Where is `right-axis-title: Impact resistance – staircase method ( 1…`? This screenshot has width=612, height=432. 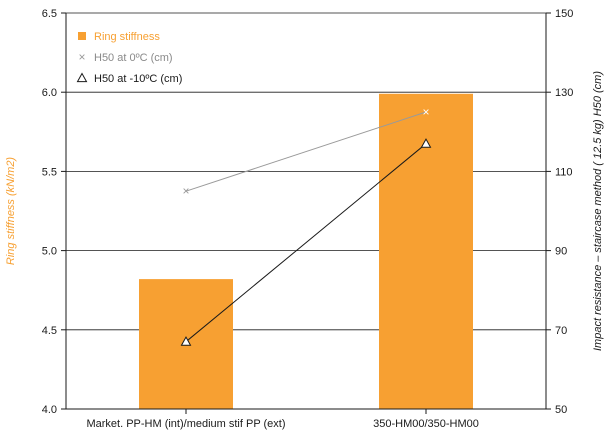
right-axis-title: Impact resistance – staircase method ( 1… is located at coordinates (598, 211).